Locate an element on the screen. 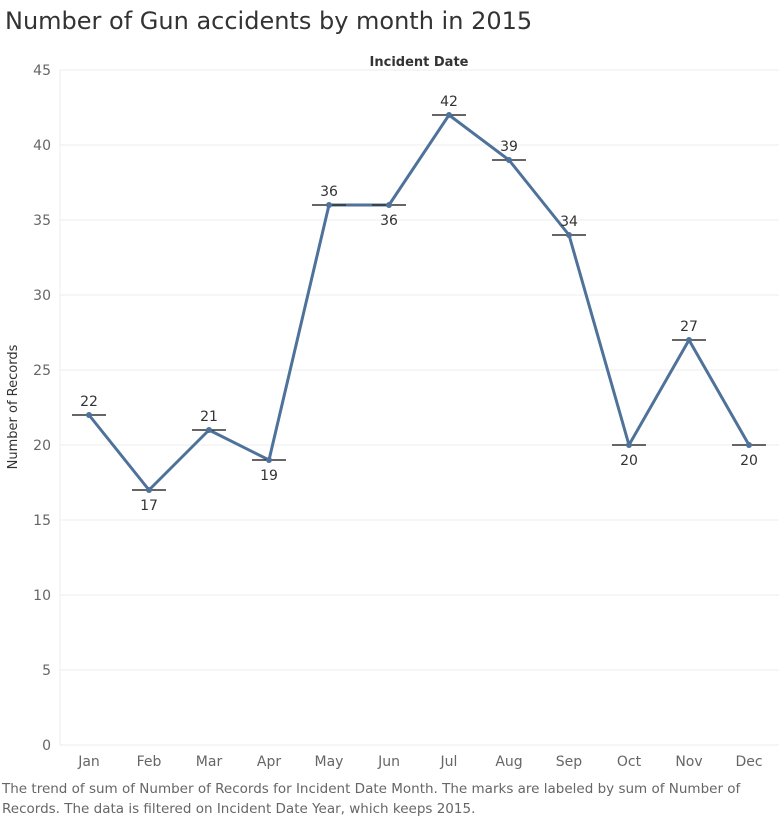 This screenshot has width=779, height=821. x-tick-label: Aug is located at coordinates (508, 762).